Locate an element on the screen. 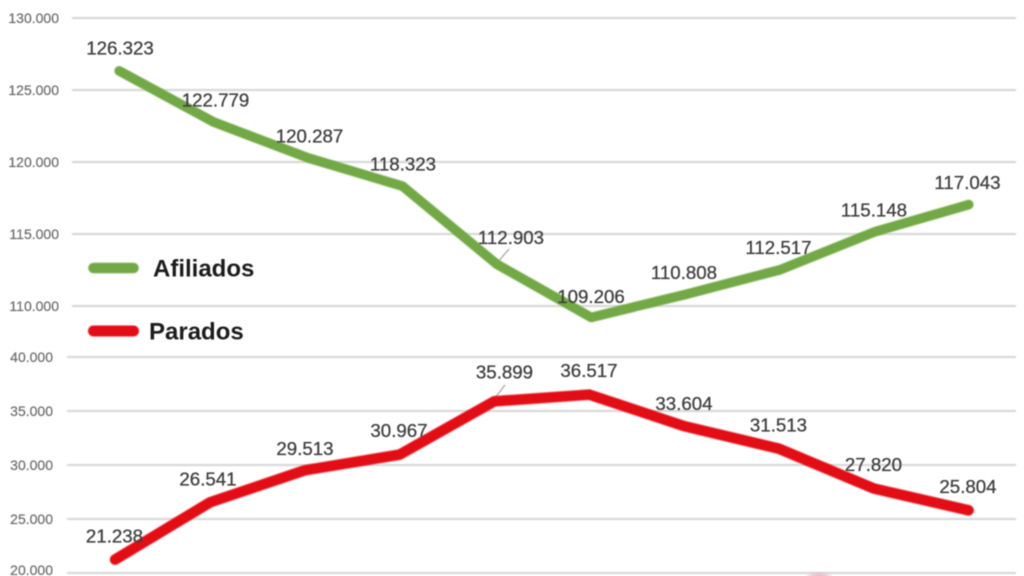 This screenshot has width=1024, height=576. svg-text: 126.323 is located at coordinates (120, 48).